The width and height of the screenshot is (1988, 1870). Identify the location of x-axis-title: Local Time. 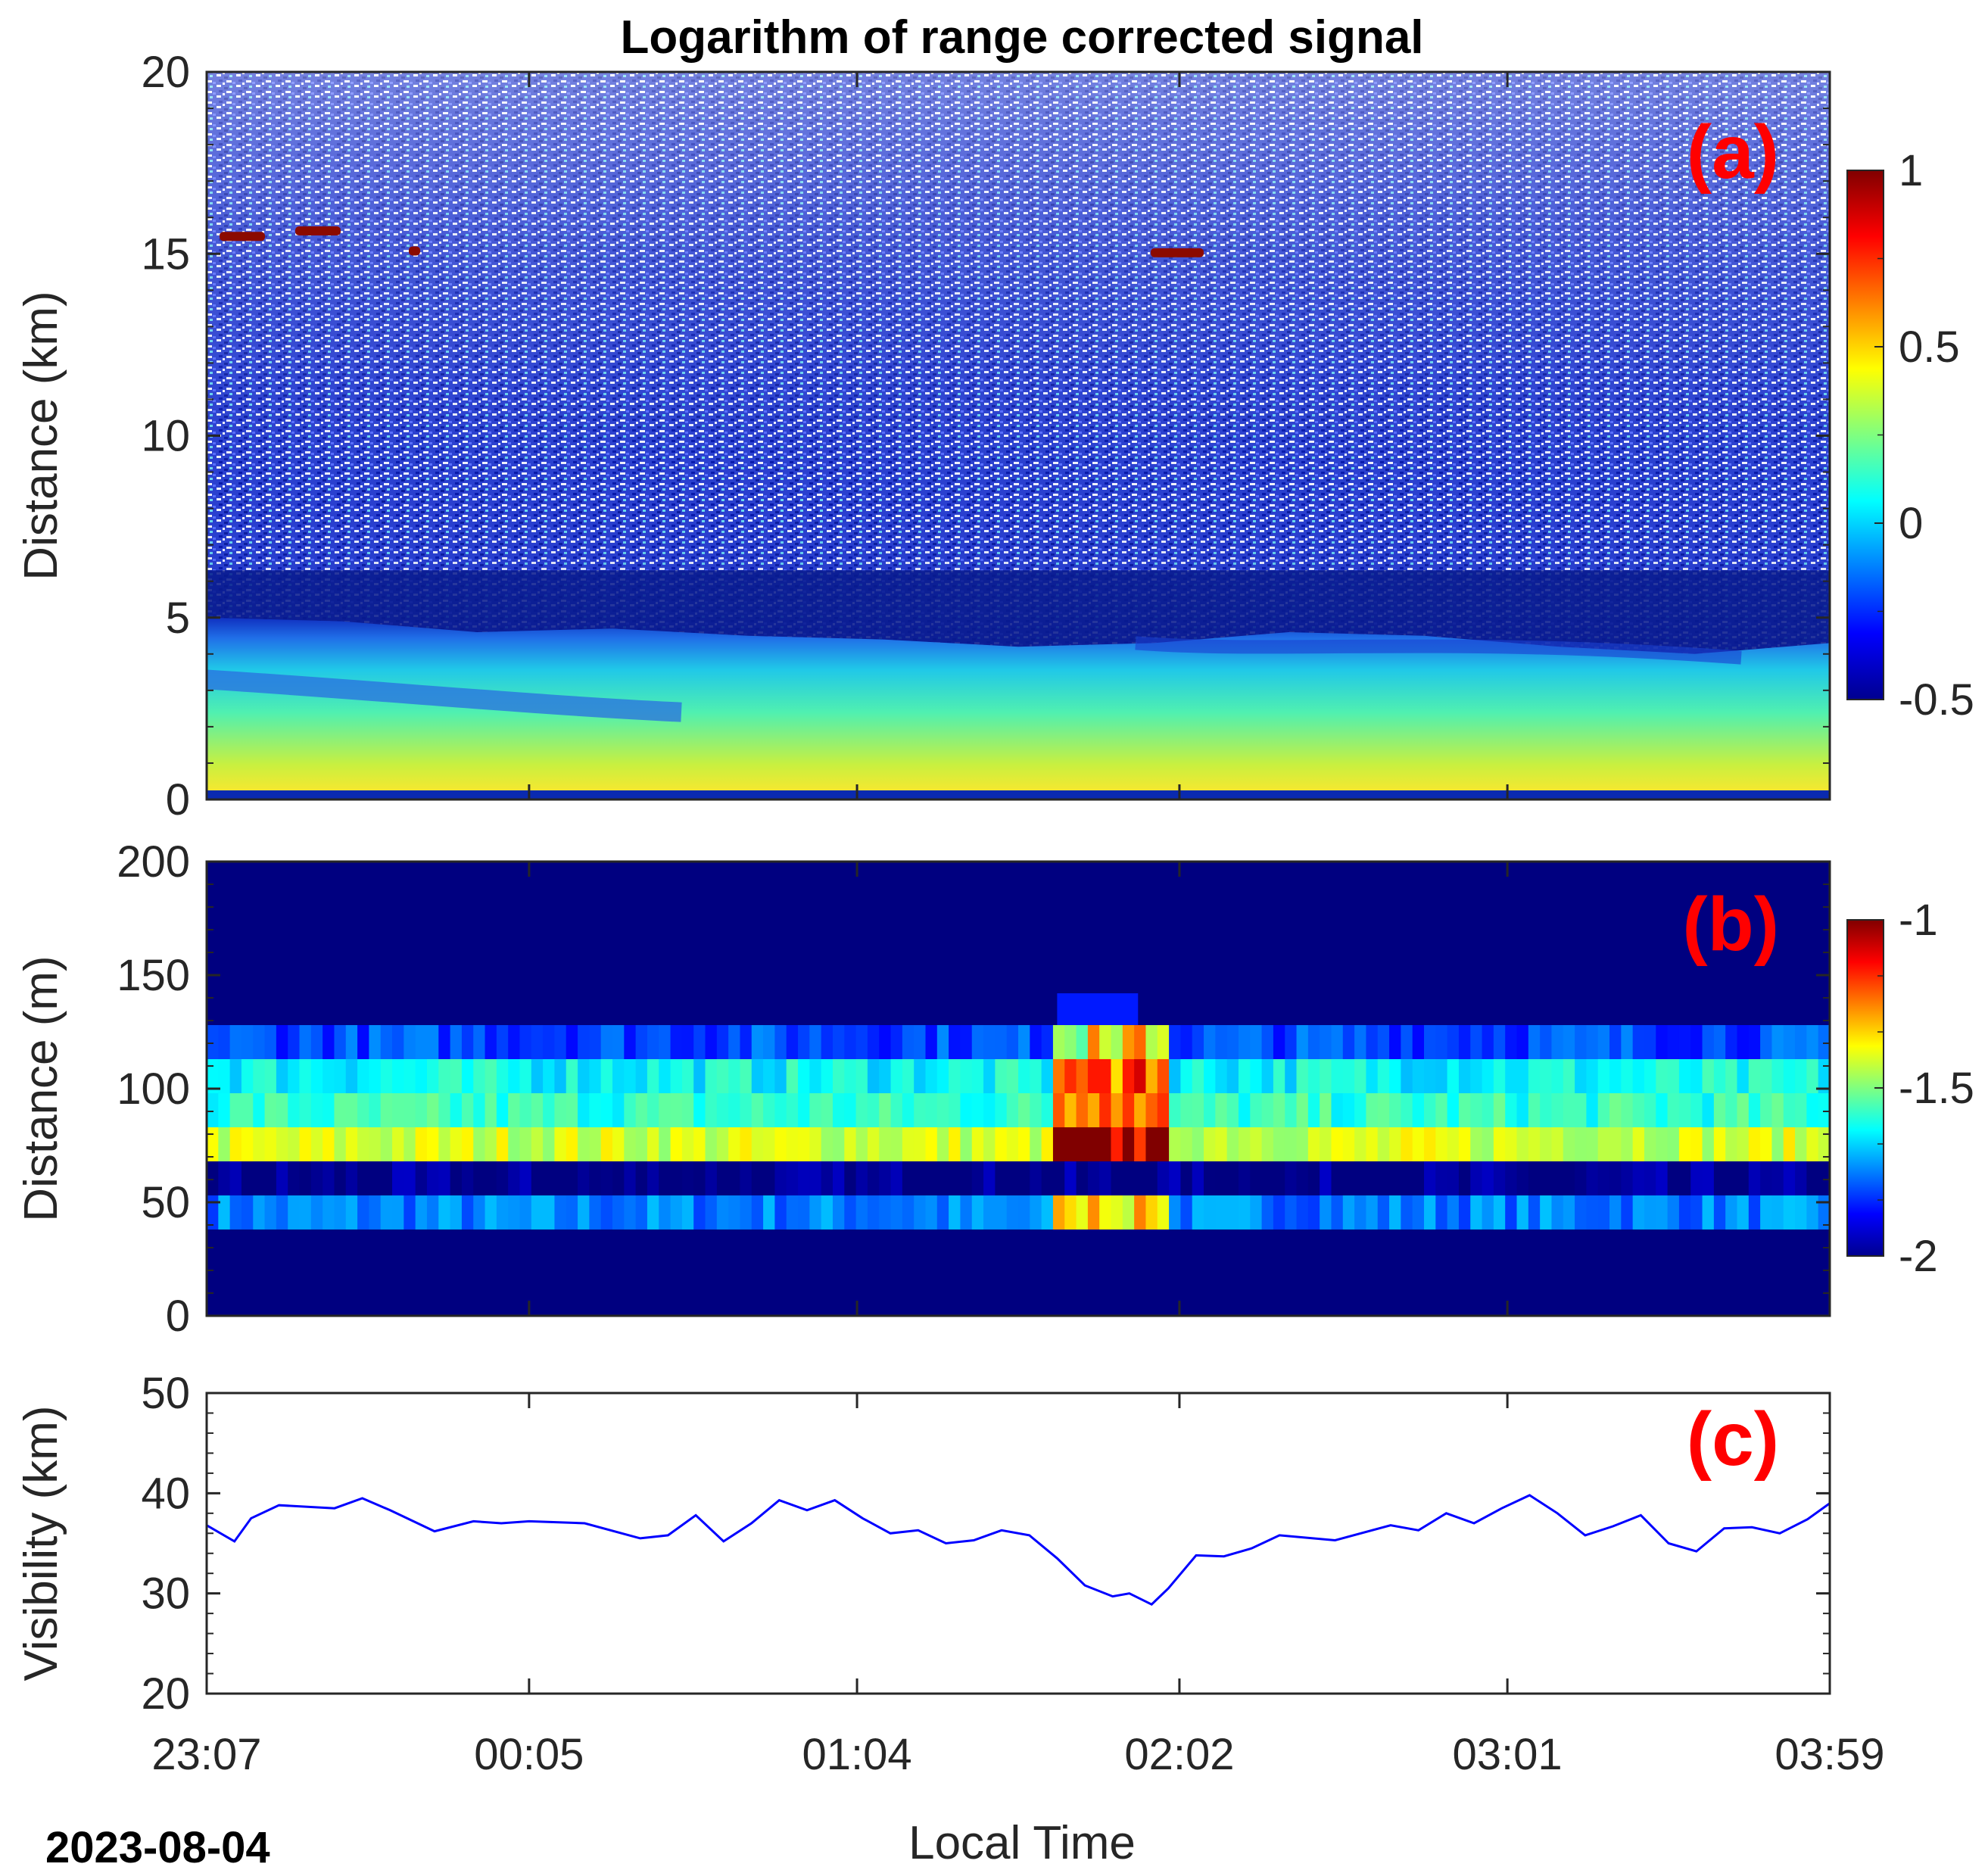
(1022, 1843).